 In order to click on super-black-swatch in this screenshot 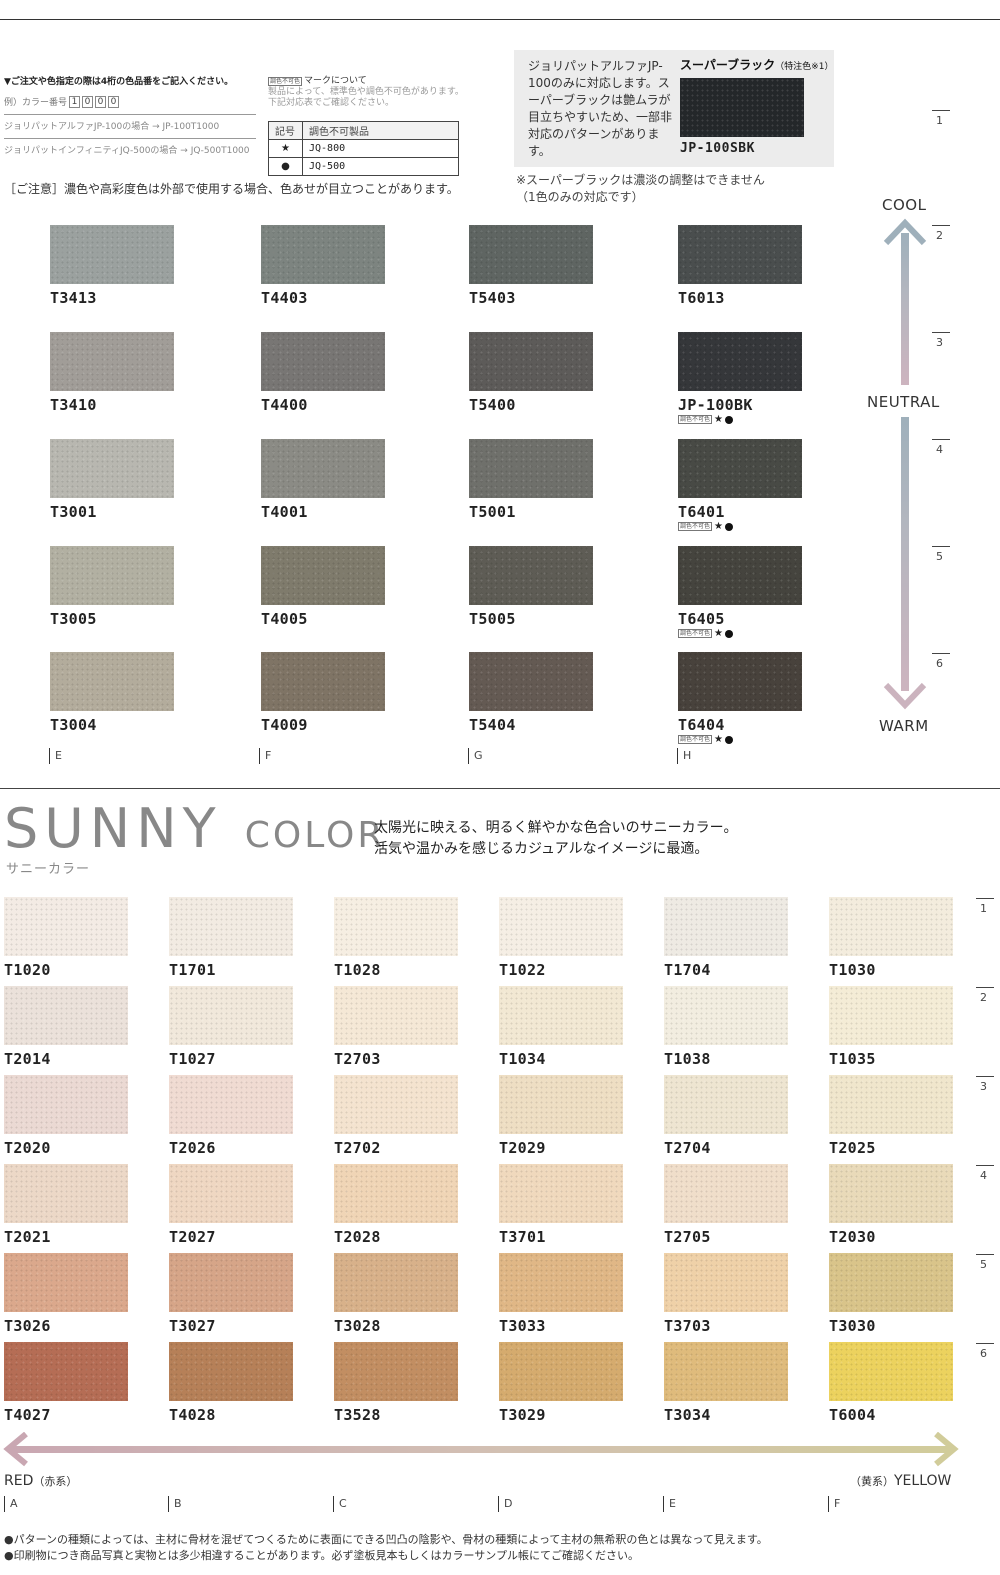, I will do `click(742, 107)`.